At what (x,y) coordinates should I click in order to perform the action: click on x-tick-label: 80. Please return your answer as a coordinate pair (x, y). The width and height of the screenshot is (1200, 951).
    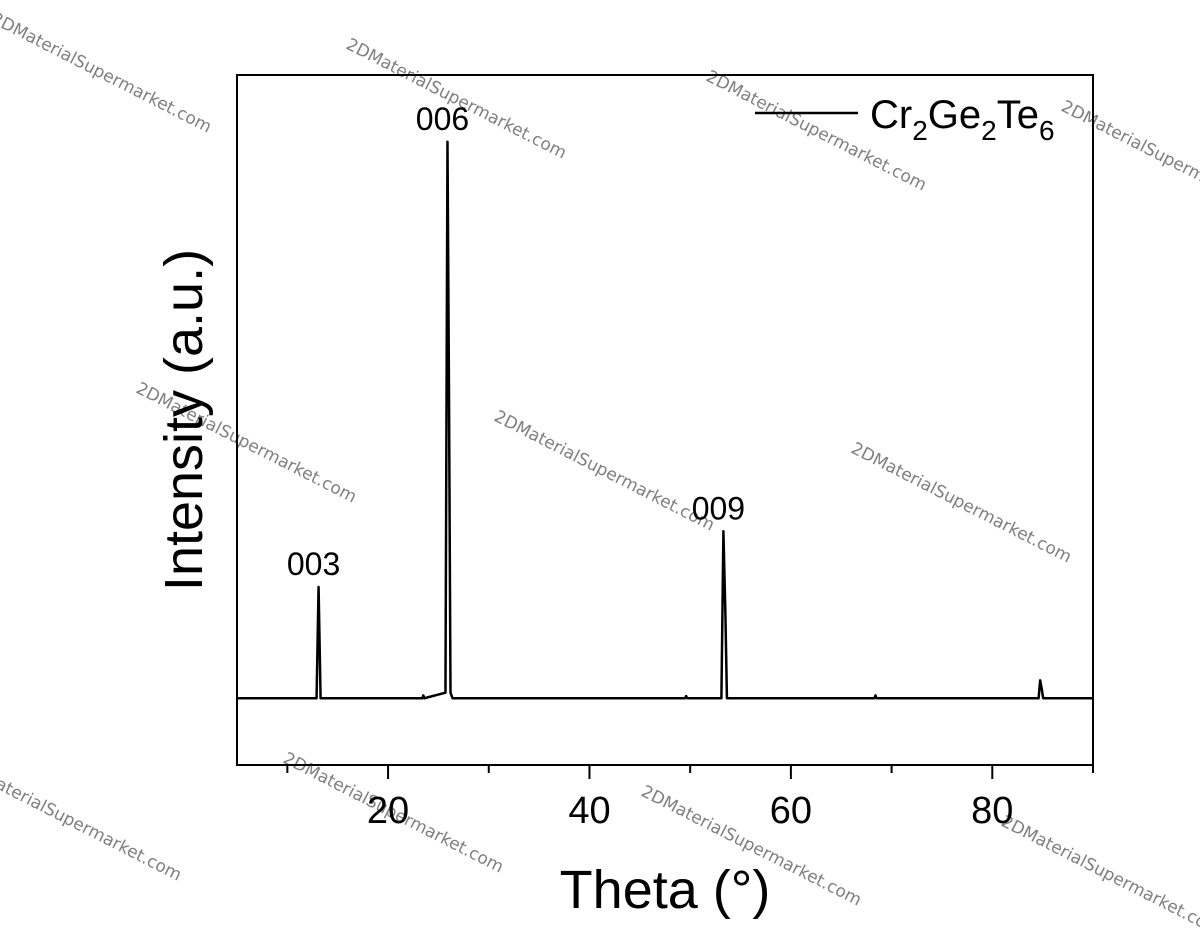
    Looking at the image, I should click on (992, 811).